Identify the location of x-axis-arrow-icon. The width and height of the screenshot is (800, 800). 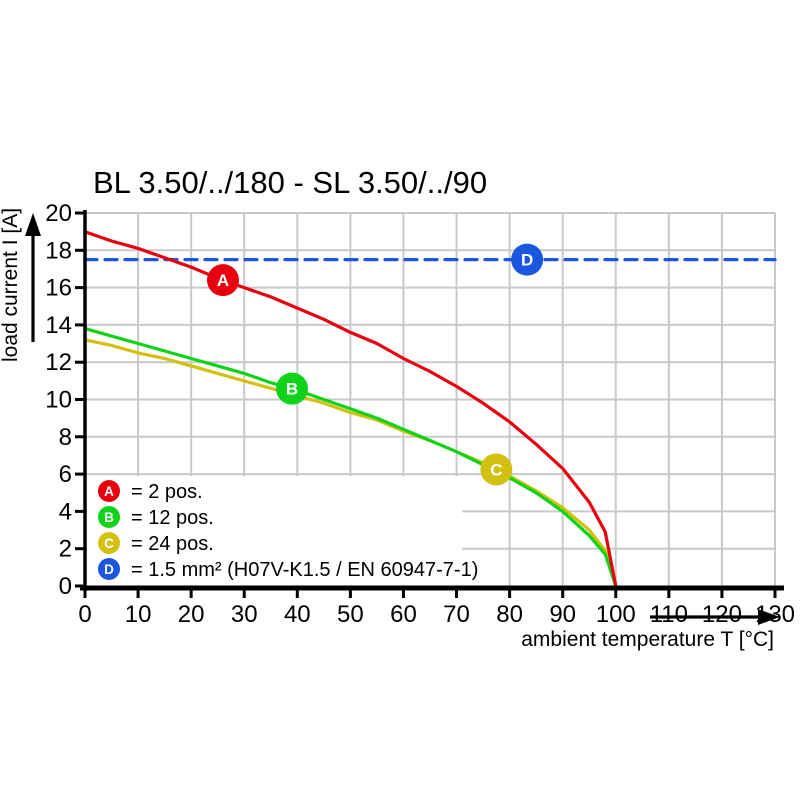
(715, 617).